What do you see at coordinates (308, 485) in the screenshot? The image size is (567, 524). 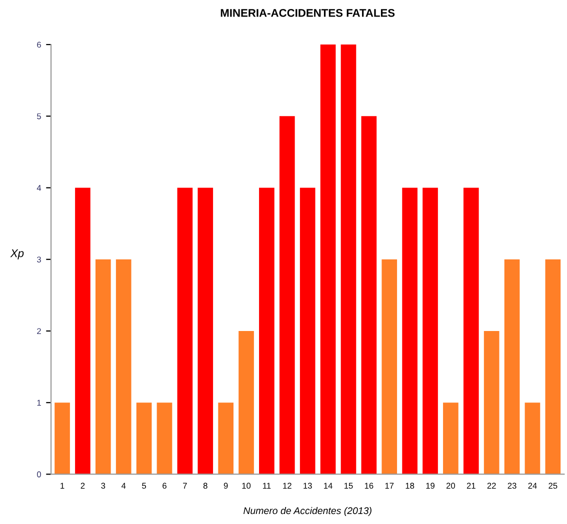 I see `x-tick-label: 13` at bounding box center [308, 485].